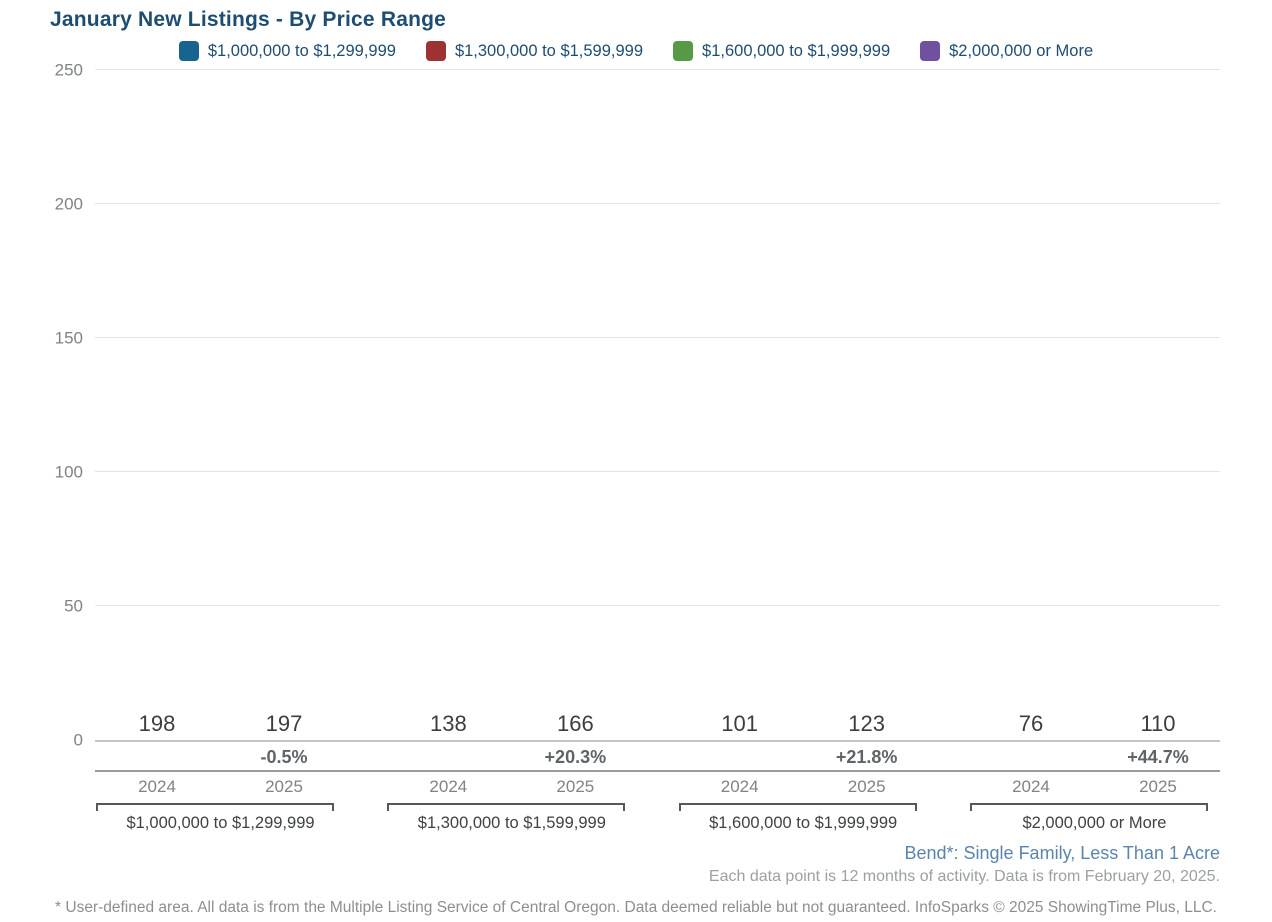 The height and width of the screenshot is (922, 1272). I want to click on bar-column-2024: 198, so click(157, 725).